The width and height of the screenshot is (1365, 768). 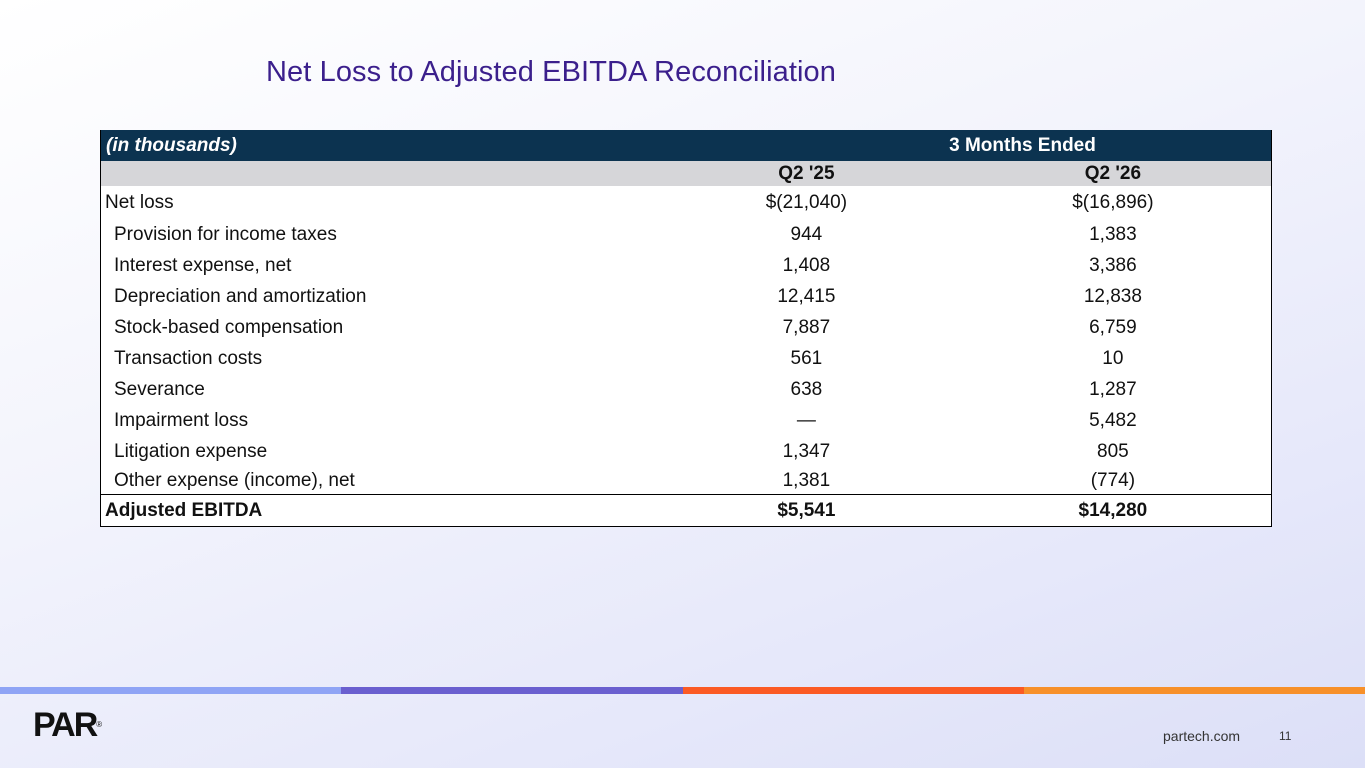 I want to click on row-value-q2-26: 1,383, so click(x=1113, y=234).